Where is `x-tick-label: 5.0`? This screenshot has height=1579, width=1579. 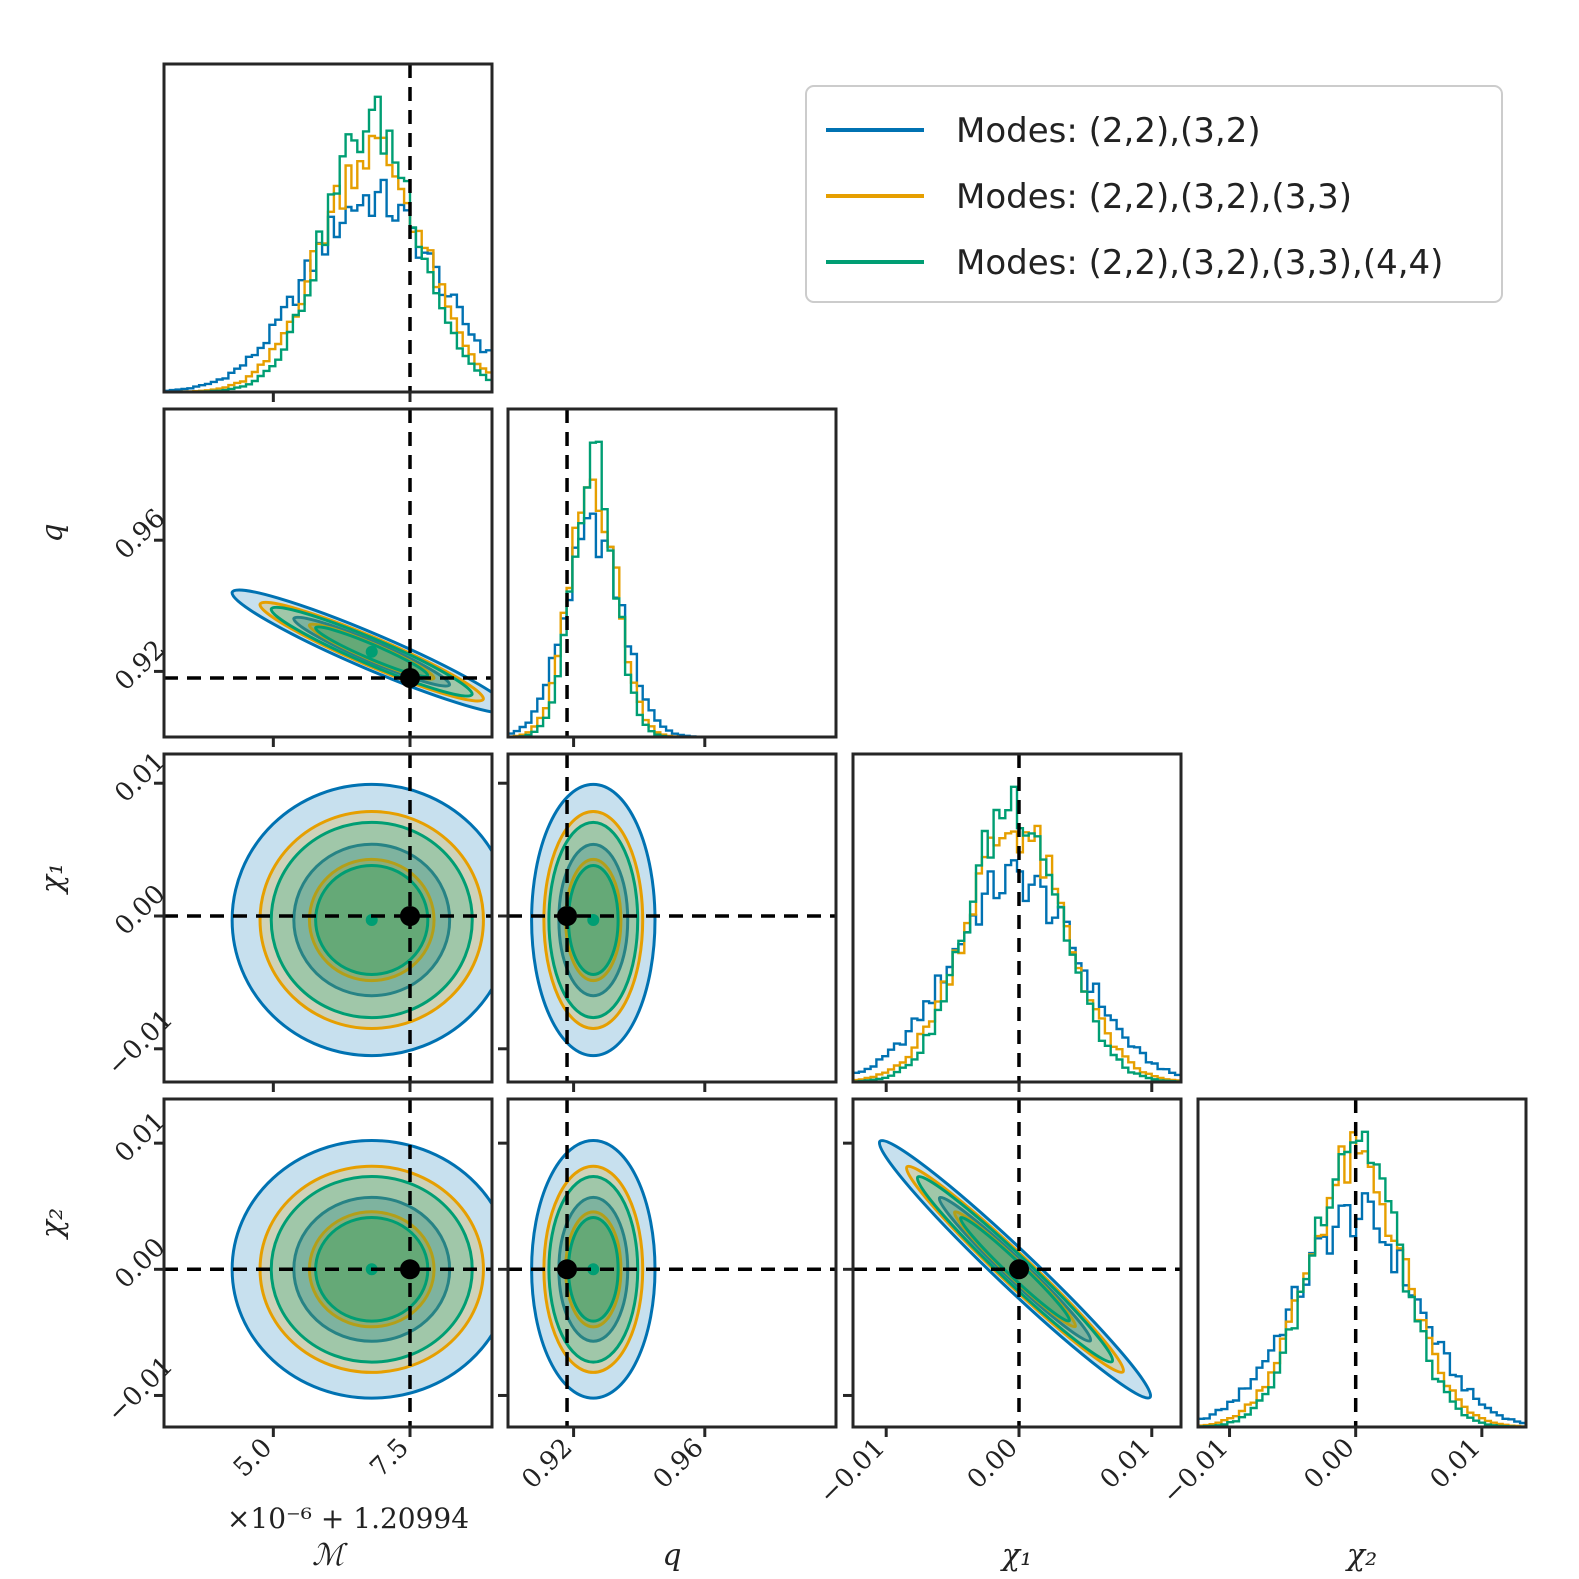 x-tick-label: 5.0 is located at coordinates (253, 1458).